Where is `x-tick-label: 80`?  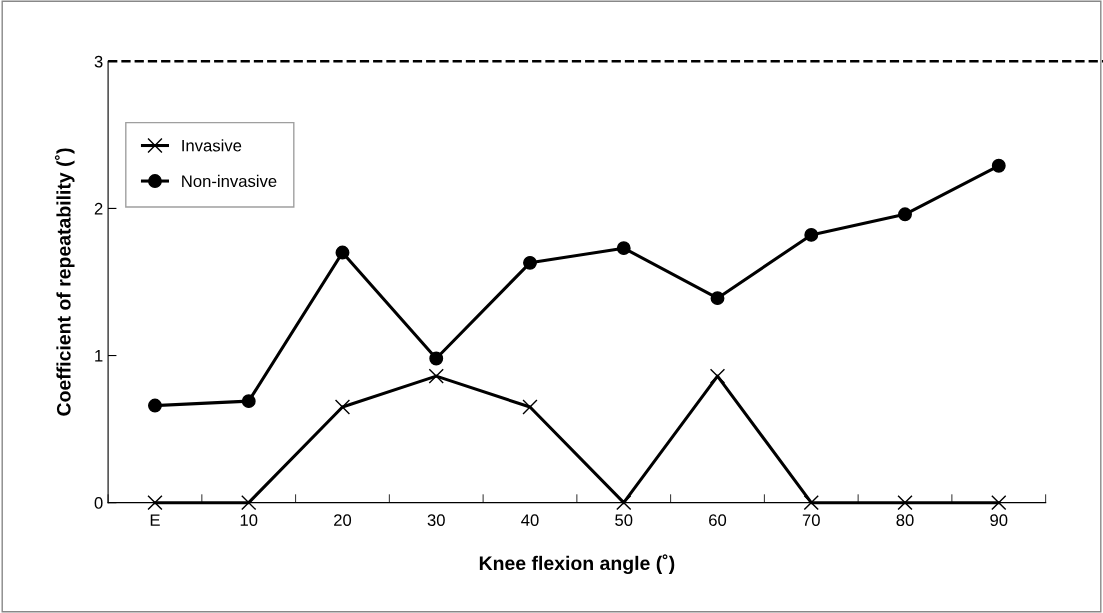
x-tick-label: 80 is located at coordinates (905, 520).